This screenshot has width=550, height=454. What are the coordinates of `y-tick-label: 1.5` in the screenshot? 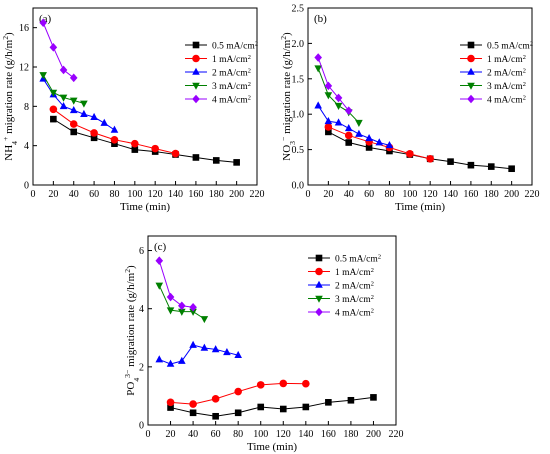 It's located at (298, 79).